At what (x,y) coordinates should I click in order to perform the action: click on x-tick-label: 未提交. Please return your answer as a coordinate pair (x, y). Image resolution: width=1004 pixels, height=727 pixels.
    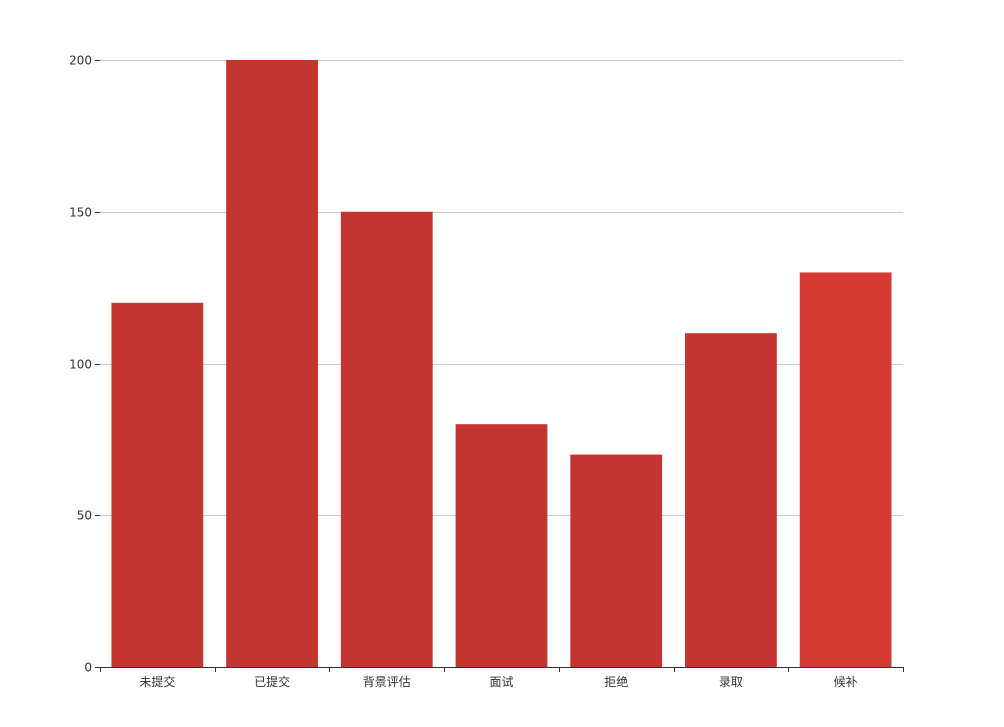
    Looking at the image, I should click on (157, 681).